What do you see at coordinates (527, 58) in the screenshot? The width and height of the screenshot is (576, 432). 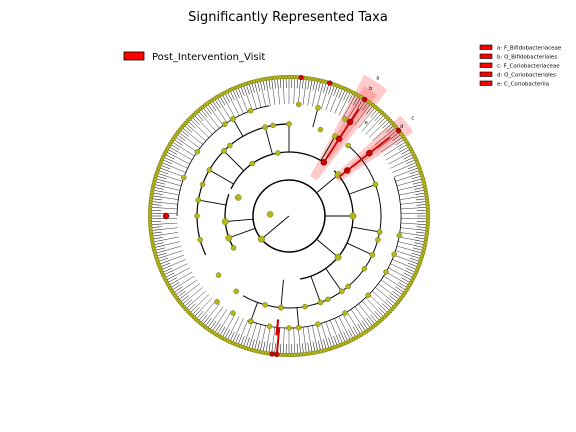 I see `clade-legend-label-b: b: O_Bifidobacteriales` at bounding box center [527, 58].